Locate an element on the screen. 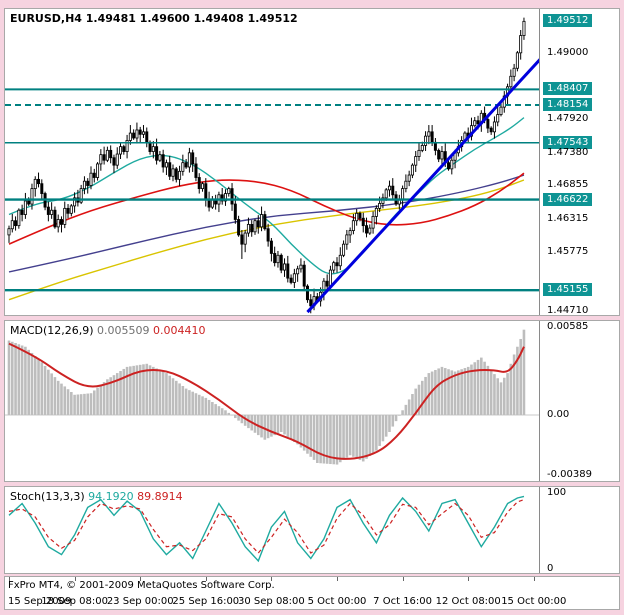  stochastic-indicator-label: Stoch(13,3,3) is located at coordinates (47, 496).